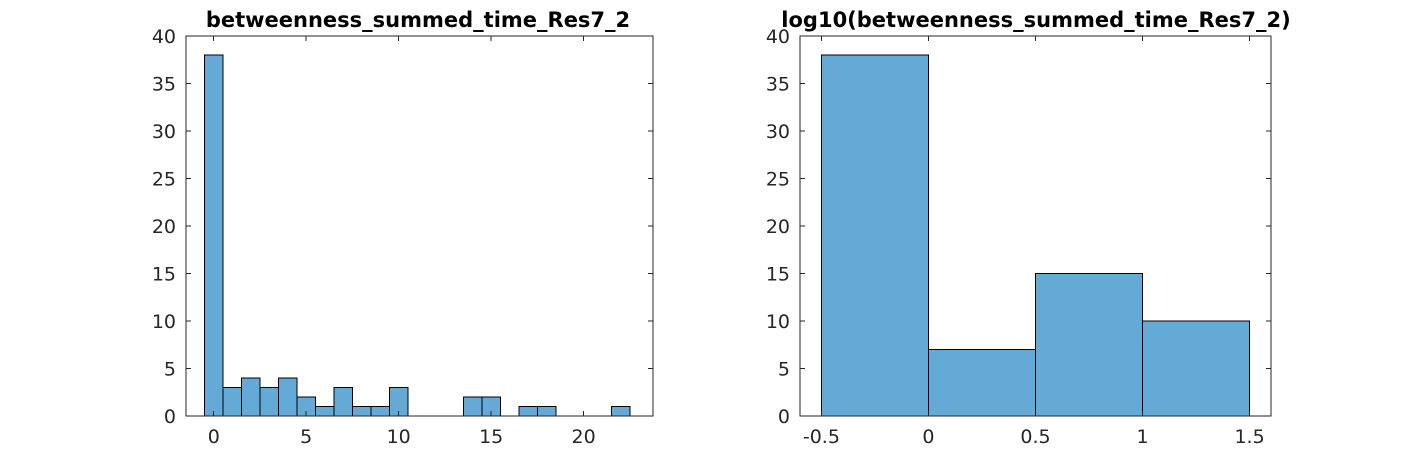 This screenshot has width=1406, height=469. What do you see at coordinates (1142, 437) in the screenshot?
I see `right-x-tick-label: 1` at bounding box center [1142, 437].